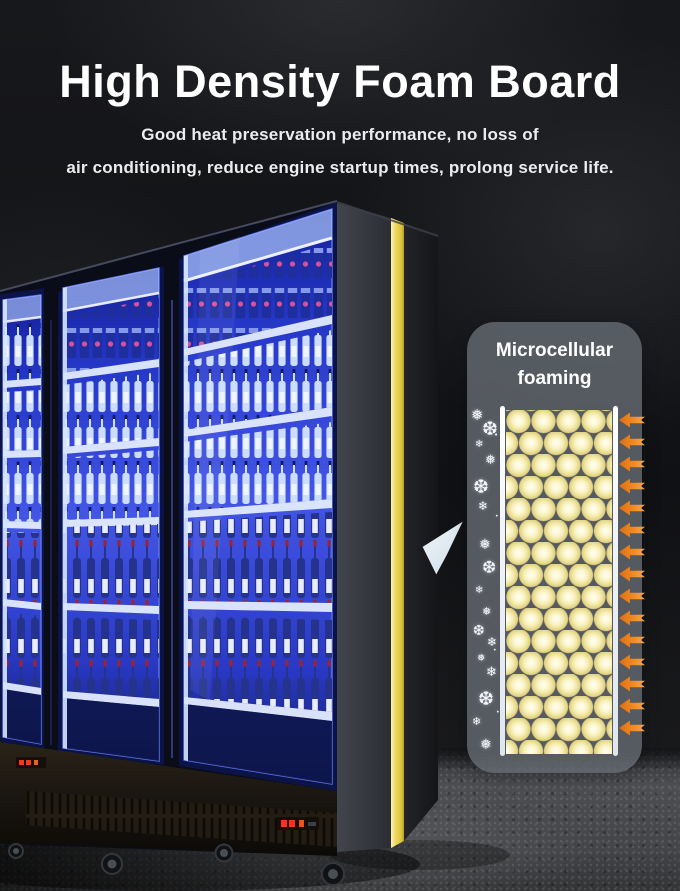  Describe the element at coordinates (554, 364) in the screenshot. I see `panel-label: Microcellular foaming` at that location.